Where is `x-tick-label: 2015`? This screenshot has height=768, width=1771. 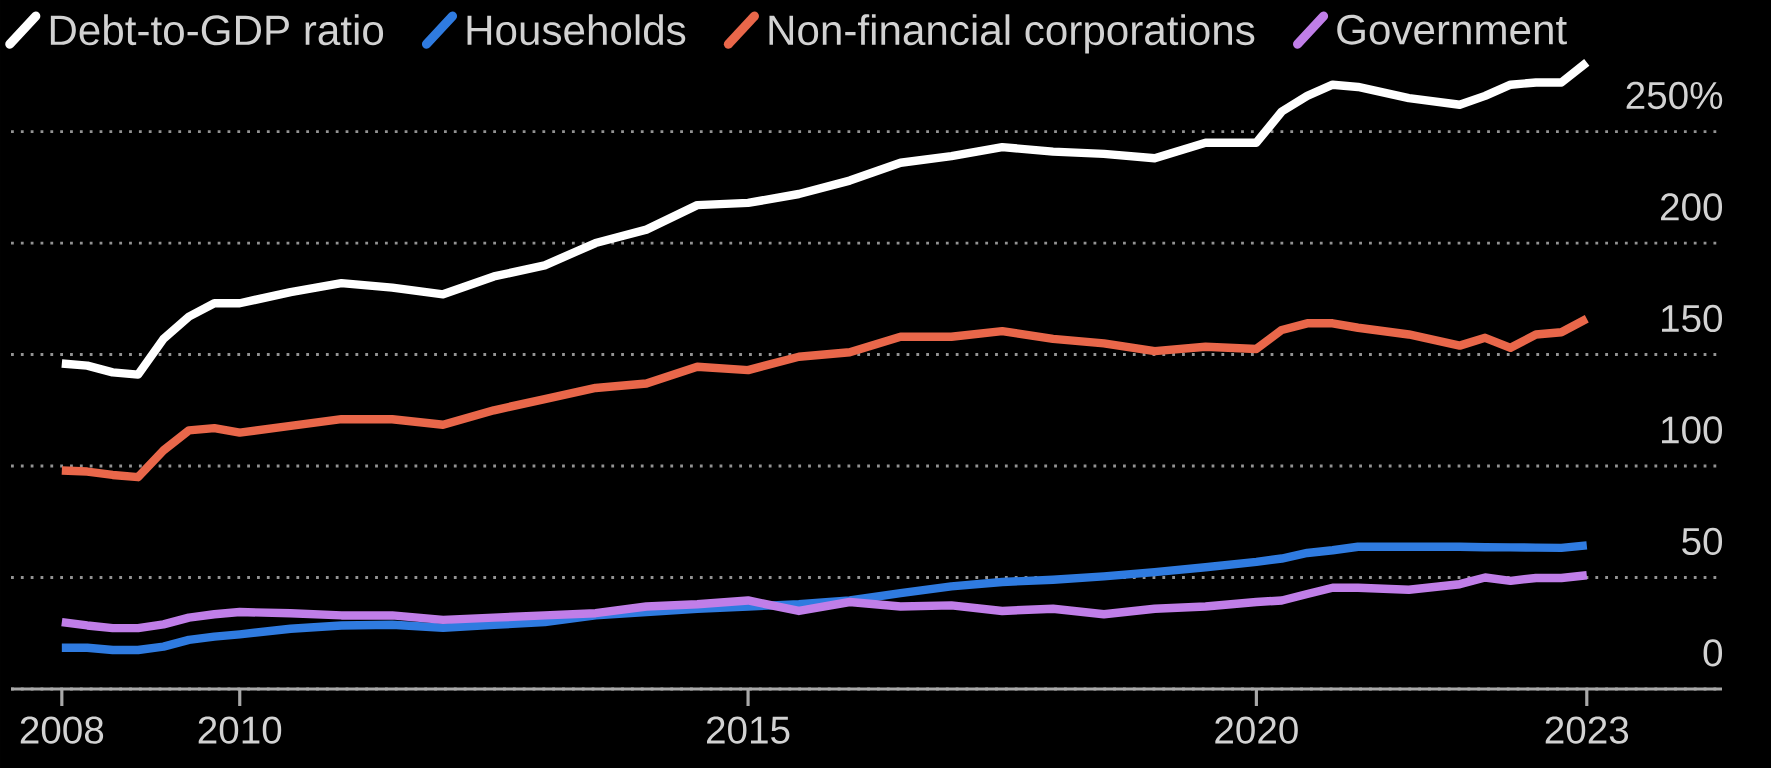
x-tick-label: 2015 is located at coordinates (748, 730).